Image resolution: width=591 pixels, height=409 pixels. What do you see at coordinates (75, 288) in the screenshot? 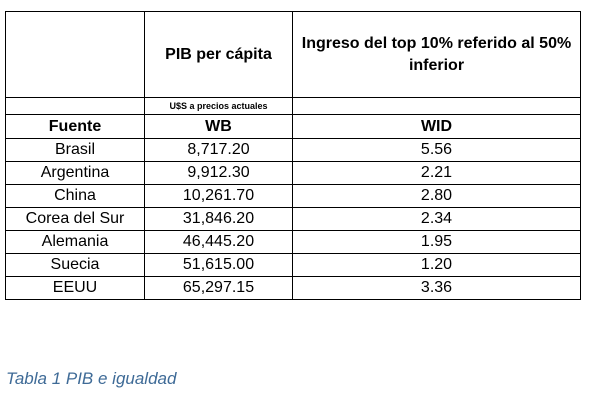
I see `country-cell: EEUU` at bounding box center [75, 288].